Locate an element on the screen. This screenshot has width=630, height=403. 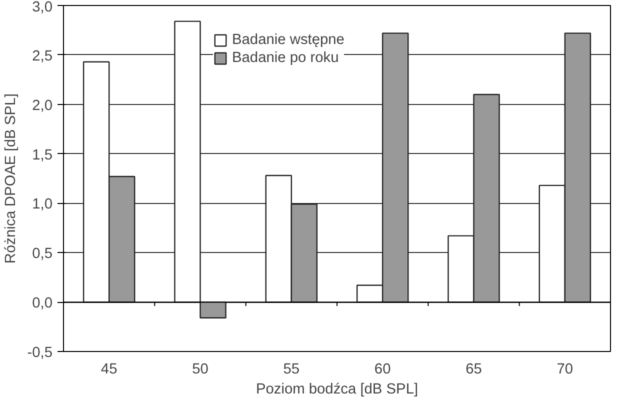
x-tick-label: 65 is located at coordinates (474, 370).